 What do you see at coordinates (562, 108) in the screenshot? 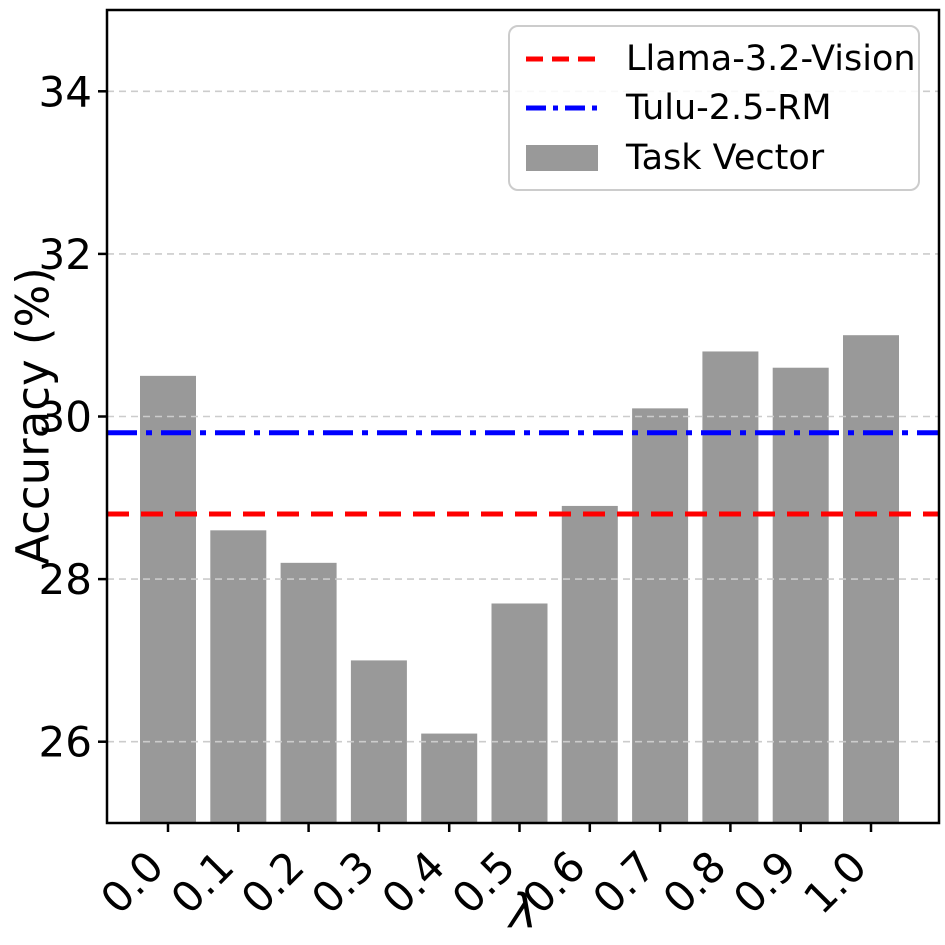
I see `blue-dashdot-line-icon` at bounding box center [562, 108].